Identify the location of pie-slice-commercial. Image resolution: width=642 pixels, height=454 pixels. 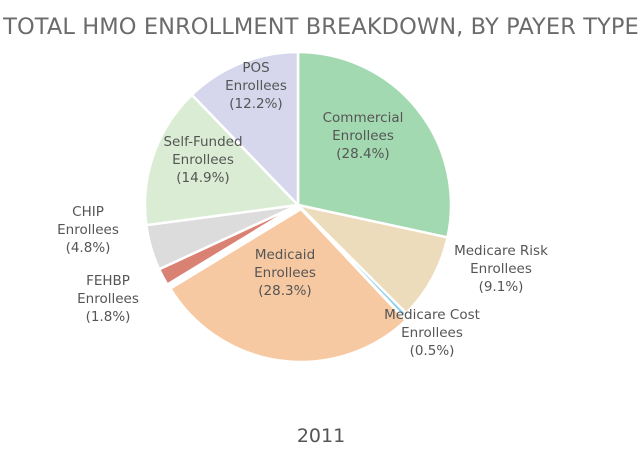
(374, 144).